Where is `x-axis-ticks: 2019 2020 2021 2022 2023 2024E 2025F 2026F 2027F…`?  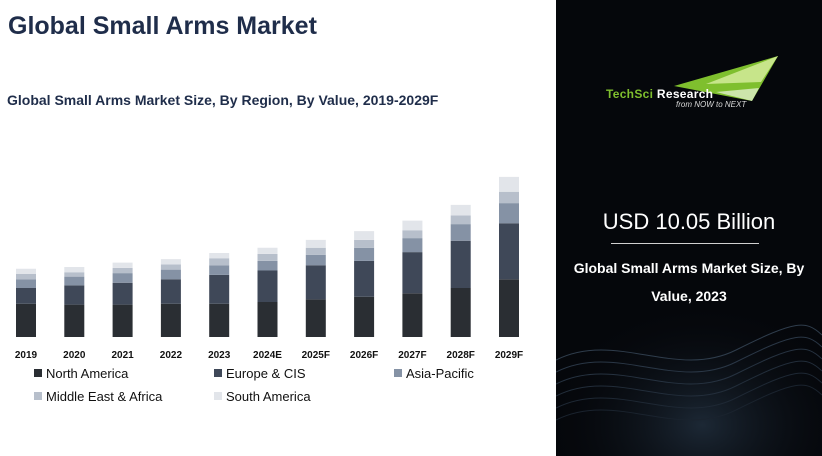 x-axis-ticks: 2019 2020 2021 2022 2023 2024E 2025F 2026F 2027F… is located at coordinates (269, 355).